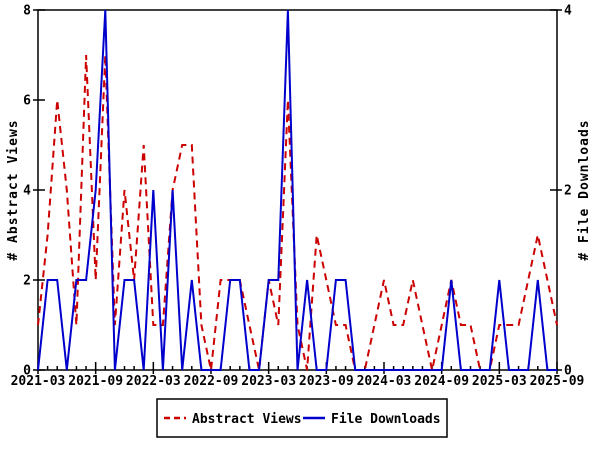 The image size is (600, 450). Describe the element at coordinates (27, 11) in the screenshot. I see `left-tick-label: 8` at that location.